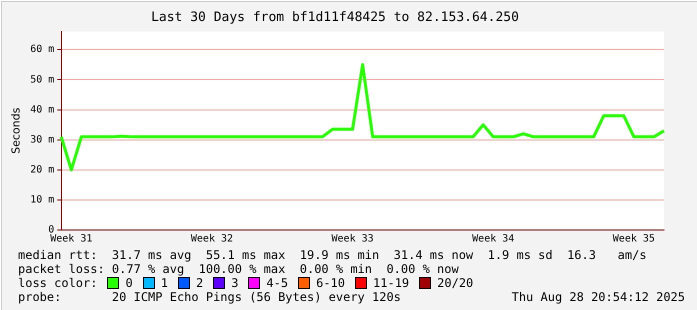 Image resolution: width=697 pixels, height=310 pixels. Describe the element at coordinates (200, 283) in the screenshot. I see `legend-label: 2` at that location.